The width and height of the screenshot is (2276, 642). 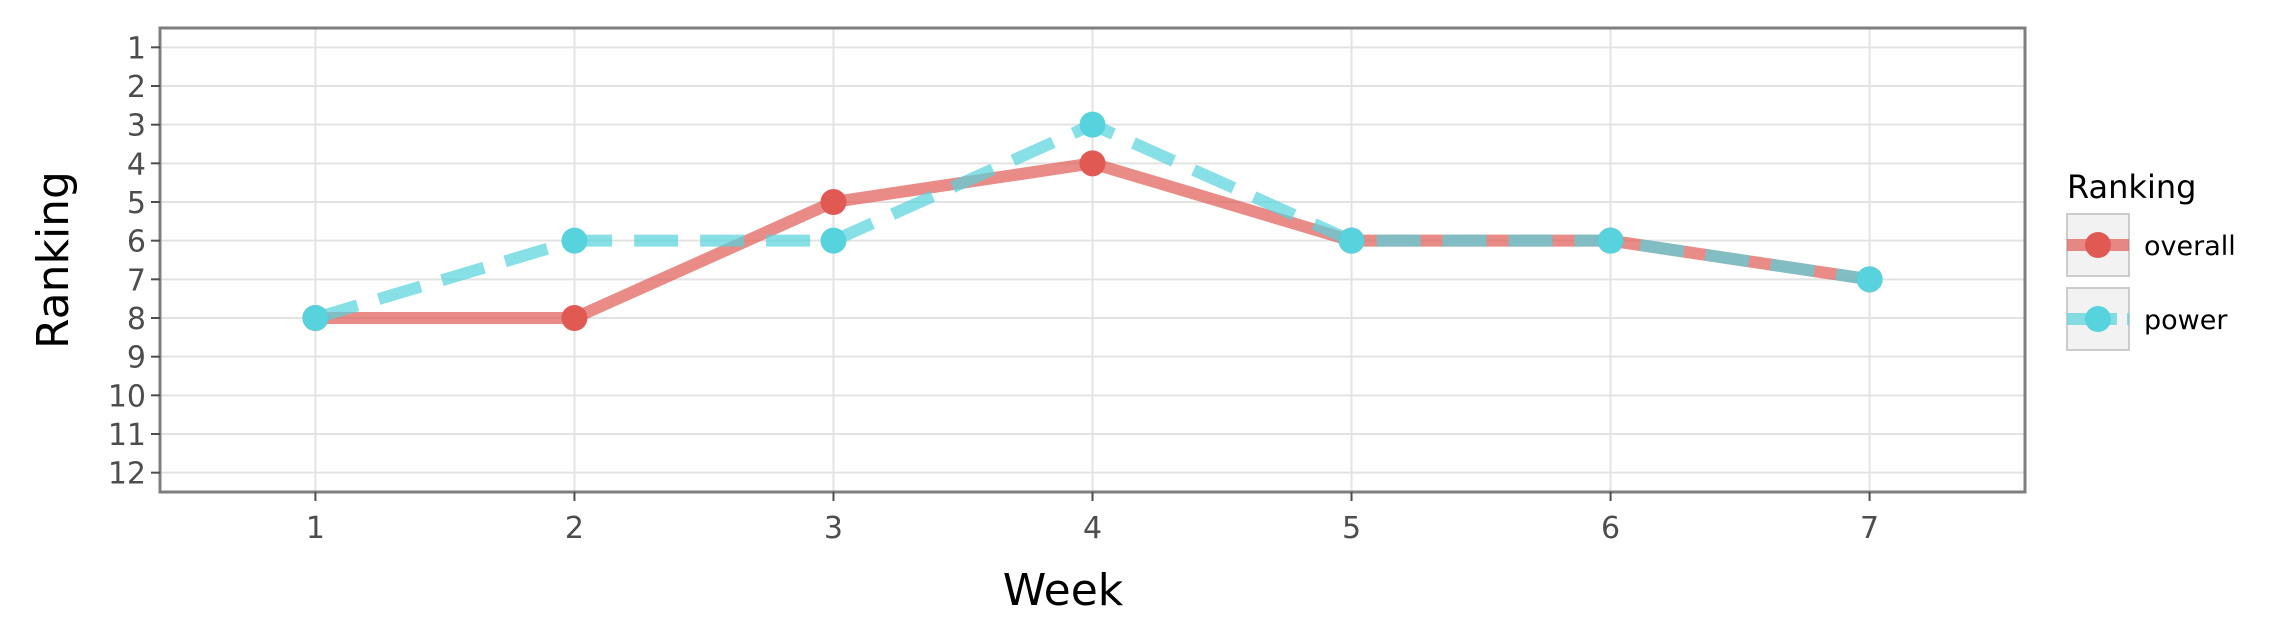 I want to click on legend-title: Ranking, so click(x=2131, y=187).